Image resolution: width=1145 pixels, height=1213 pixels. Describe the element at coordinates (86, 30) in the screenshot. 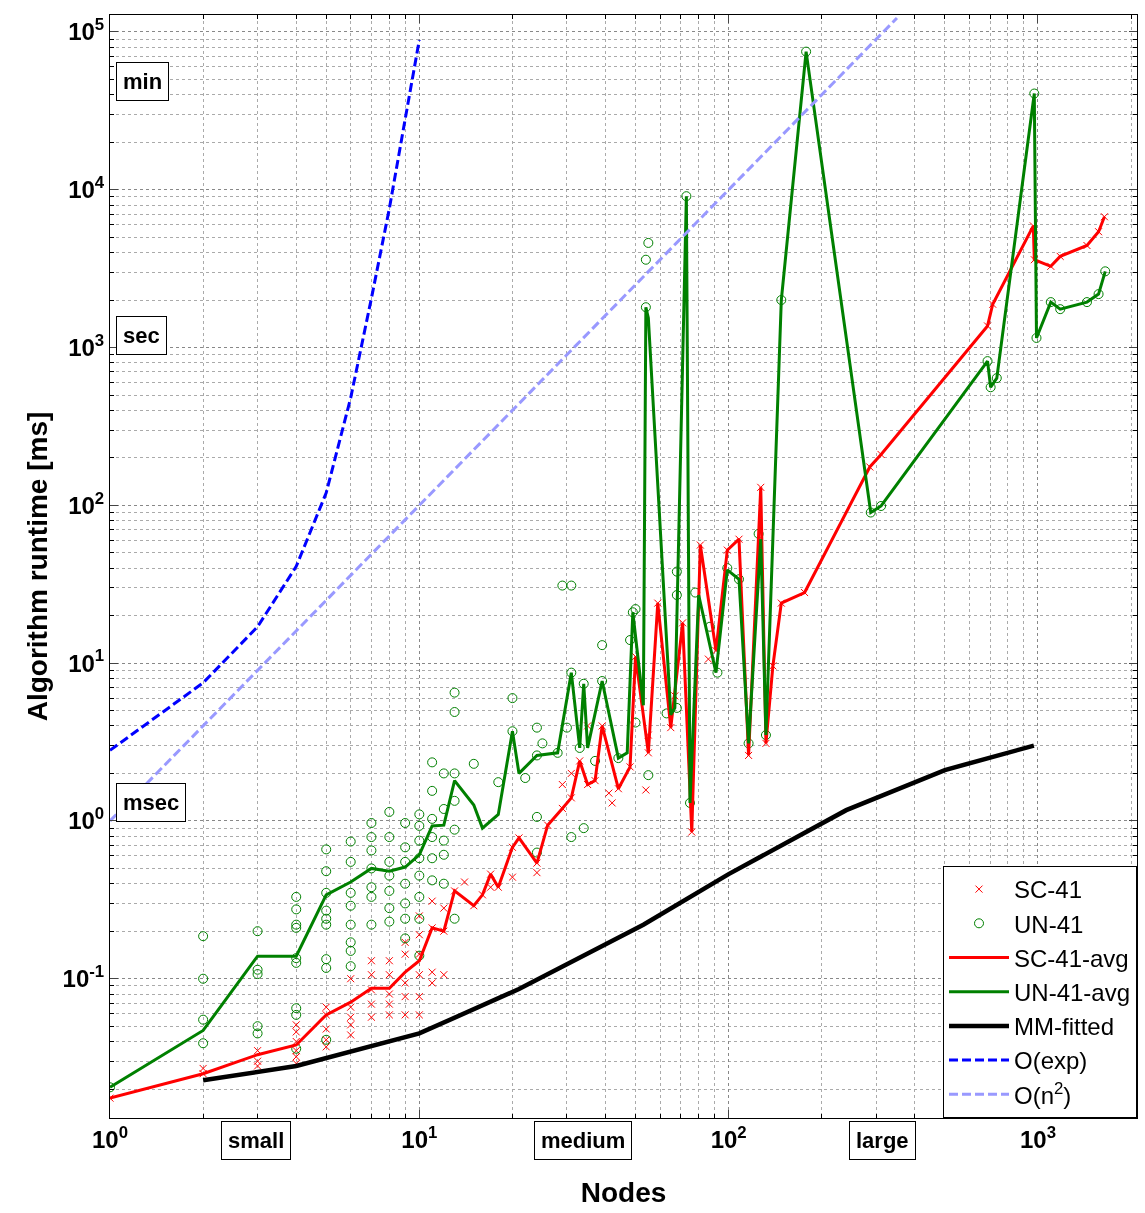

I see `y-tick-label: 10$^{5}$` at that location.